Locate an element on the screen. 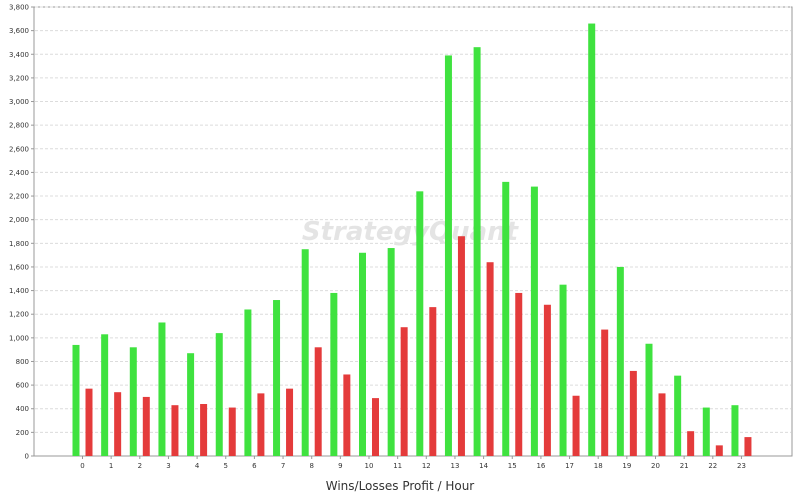 The height and width of the screenshot is (500, 800). x-tick-label: 7 is located at coordinates (283, 466).